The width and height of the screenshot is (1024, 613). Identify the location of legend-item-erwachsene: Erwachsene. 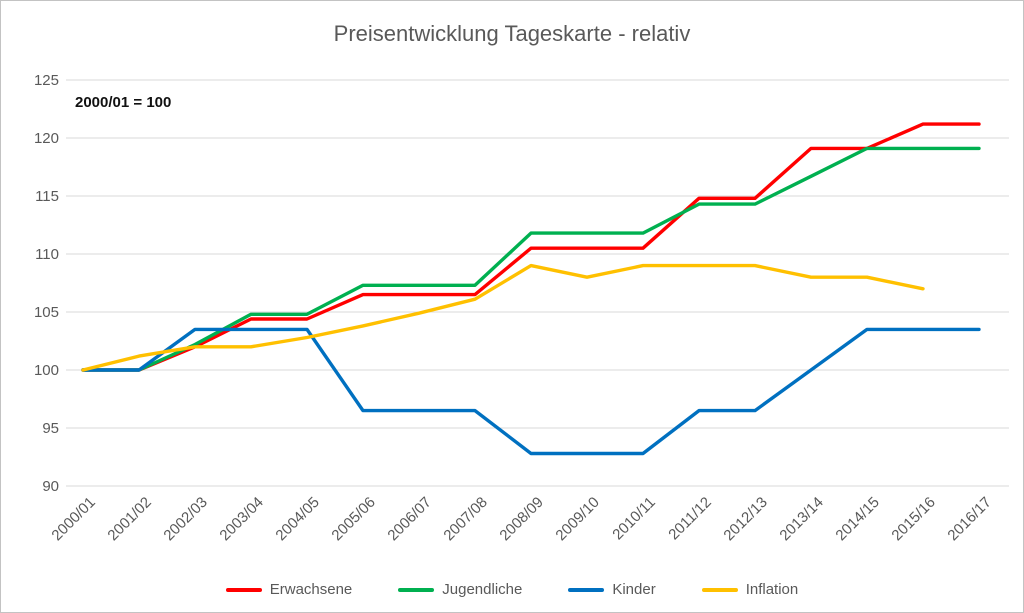
(289, 589).